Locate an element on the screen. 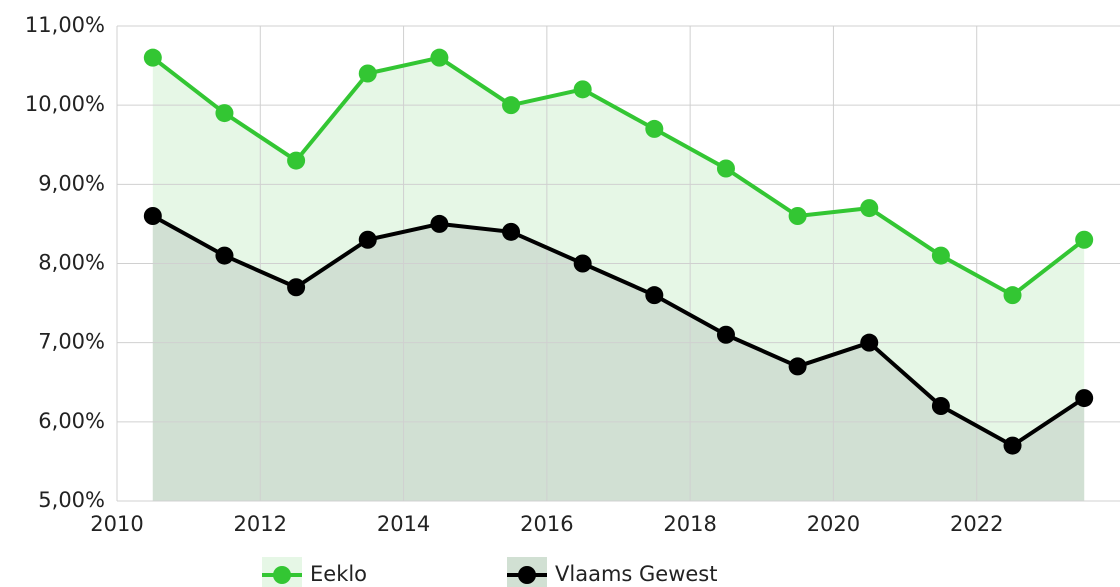 This screenshot has width=1120, height=587. legend-label: Vlaams Gewest is located at coordinates (636, 574).